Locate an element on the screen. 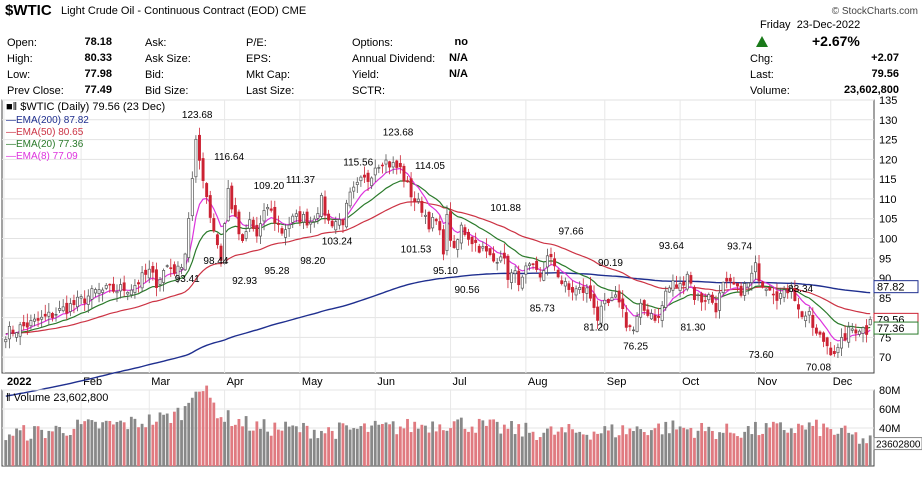 This screenshot has height=487, width=922. price-marker-label: 77.36 is located at coordinates (891, 329).